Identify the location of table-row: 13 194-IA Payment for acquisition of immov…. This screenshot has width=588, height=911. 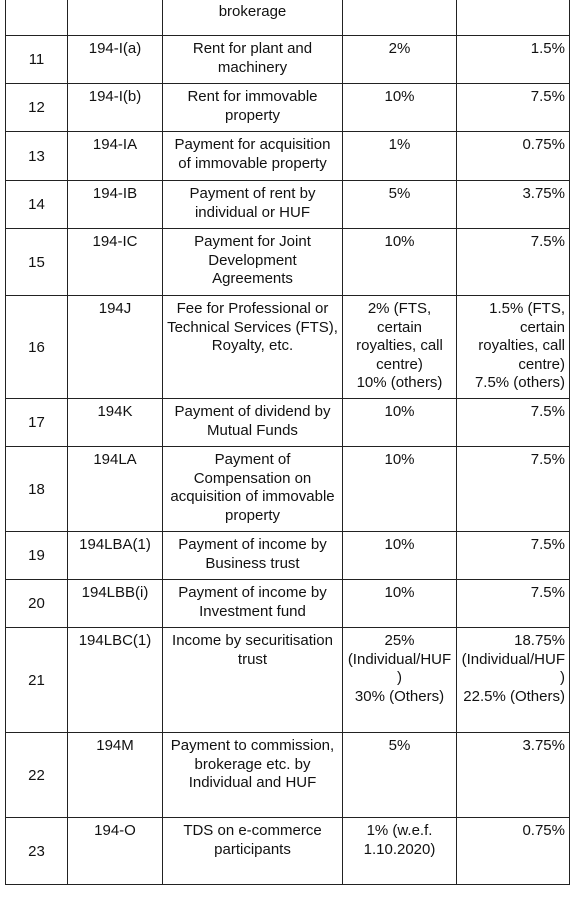
(287, 156).